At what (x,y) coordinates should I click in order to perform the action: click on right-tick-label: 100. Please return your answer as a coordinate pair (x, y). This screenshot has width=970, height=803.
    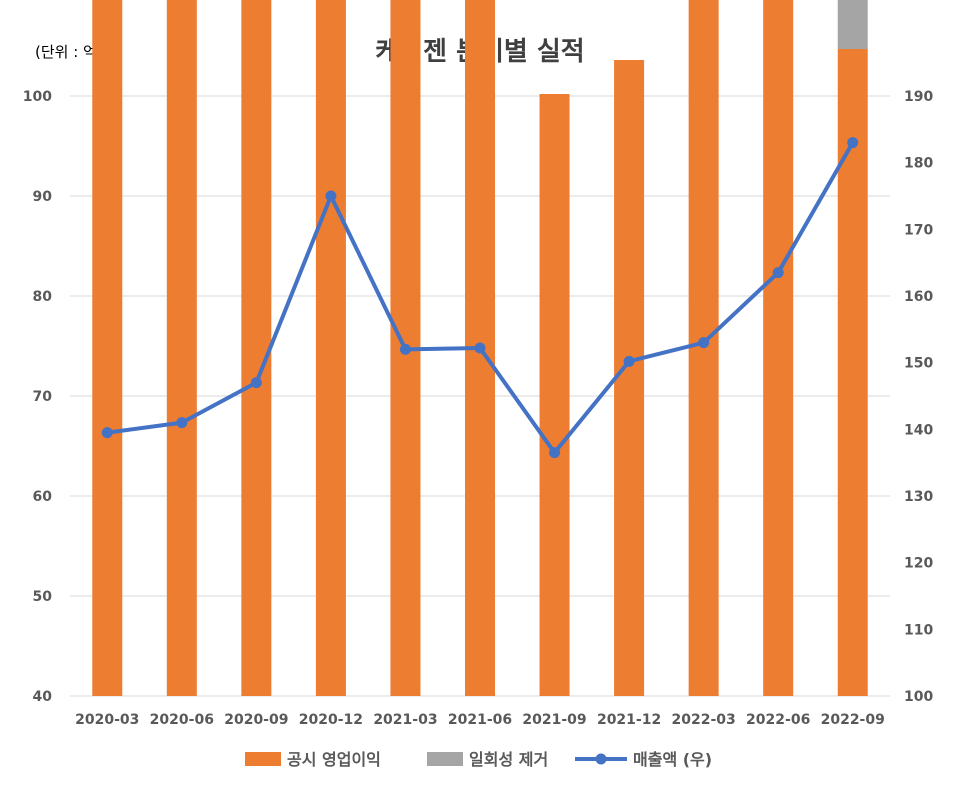
    Looking at the image, I should click on (918, 697).